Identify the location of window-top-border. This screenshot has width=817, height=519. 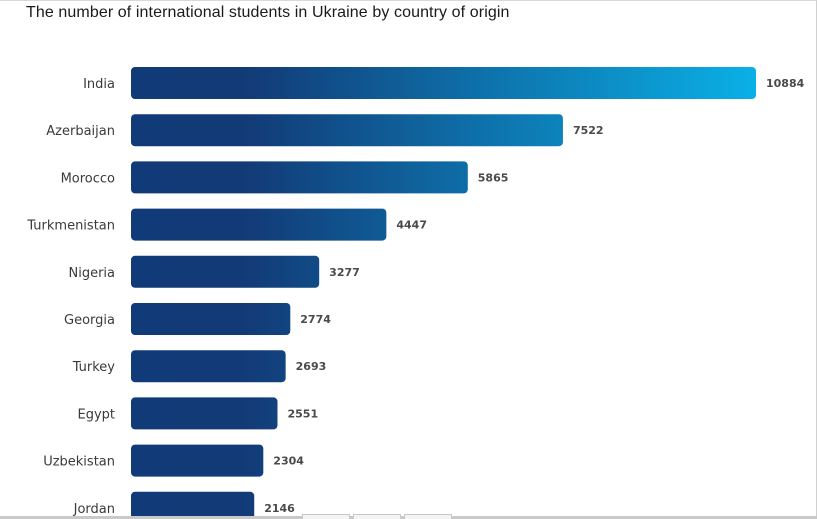
(408, 3).